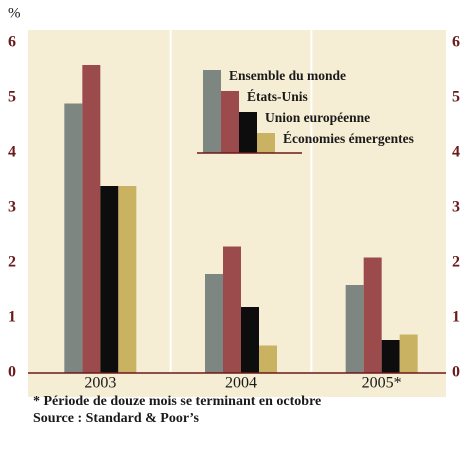  Describe the element at coordinates (12, 152) in the screenshot. I see `y-tick-label: 4` at that location.